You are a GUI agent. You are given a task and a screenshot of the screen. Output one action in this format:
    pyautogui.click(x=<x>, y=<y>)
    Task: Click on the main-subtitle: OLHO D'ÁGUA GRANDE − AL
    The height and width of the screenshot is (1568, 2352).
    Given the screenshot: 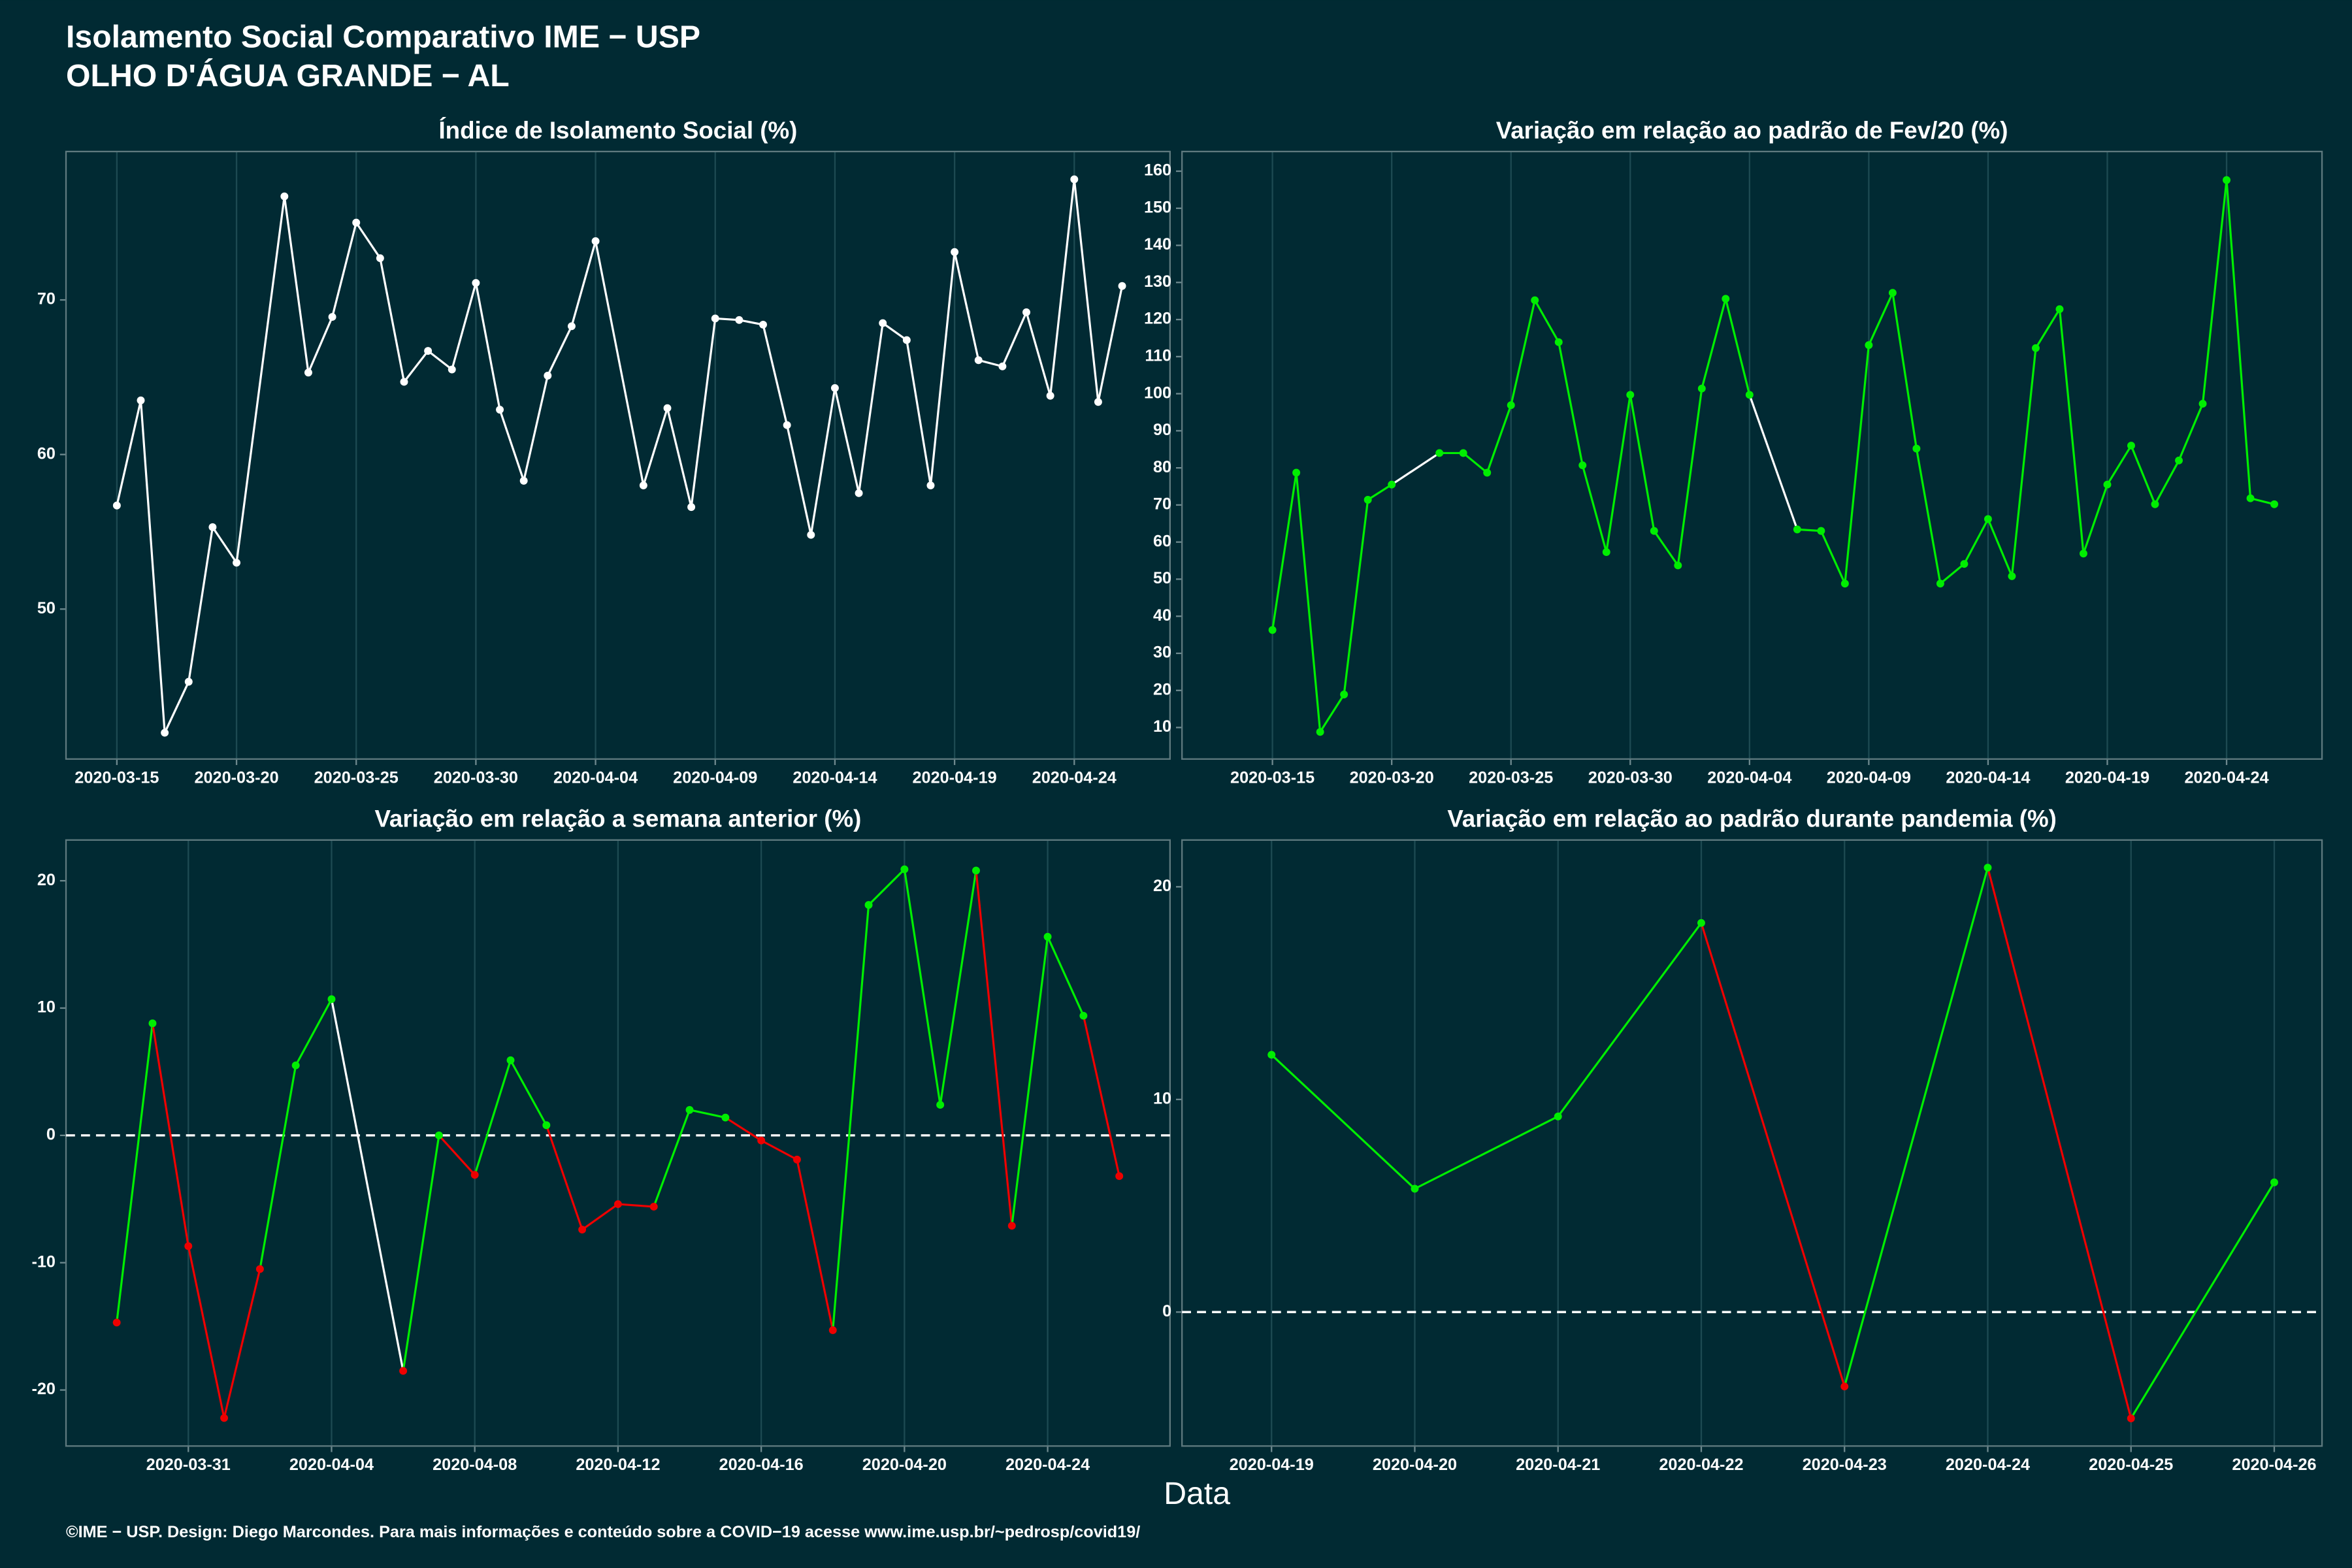 What is the action you would take?
    pyautogui.click(x=288, y=75)
    